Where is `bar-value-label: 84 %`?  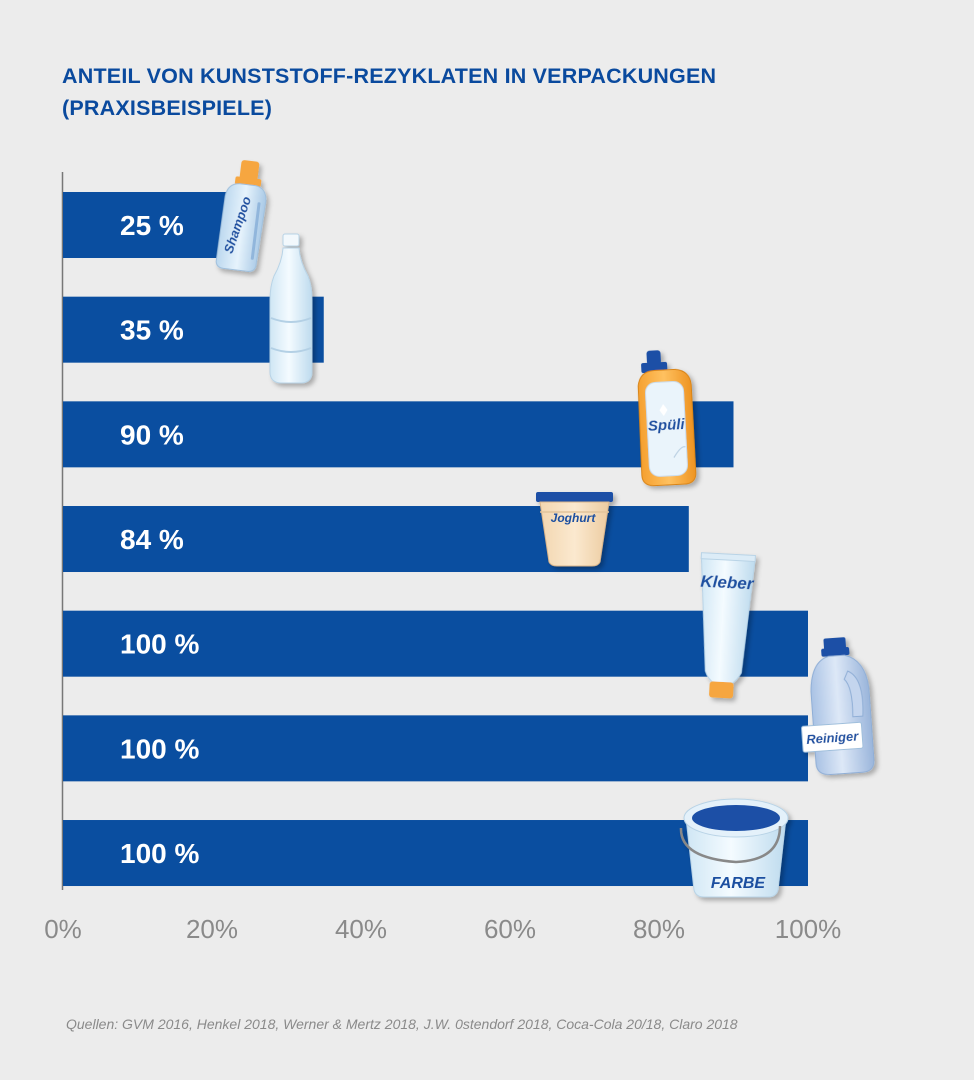
bar-value-label: 84 % is located at coordinates (152, 539).